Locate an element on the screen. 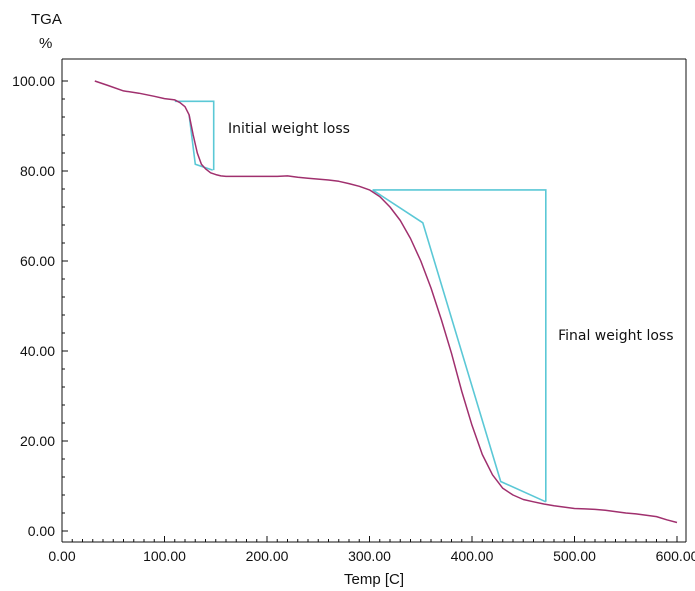 The image size is (695, 591). final-weight-loss-step-line is located at coordinates (459, 345).